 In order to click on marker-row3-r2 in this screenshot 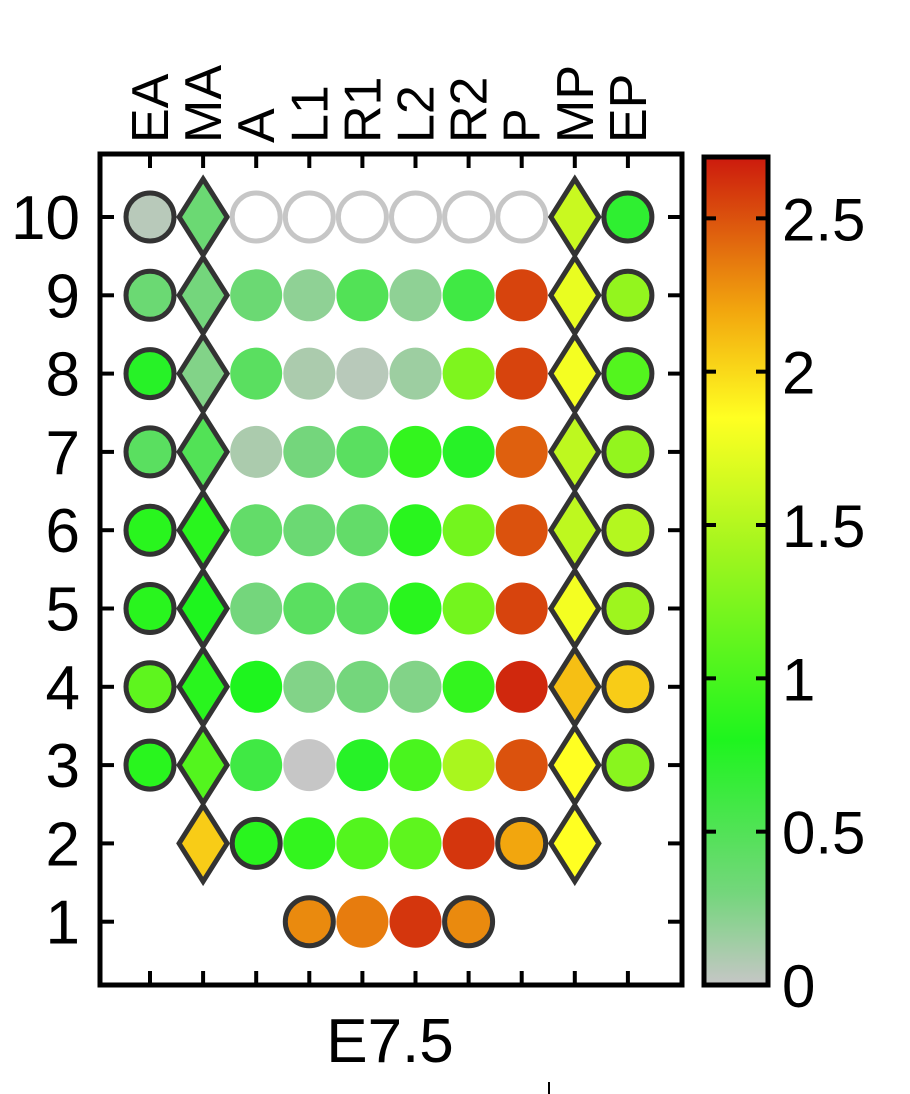, I will do `click(468, 765)`.